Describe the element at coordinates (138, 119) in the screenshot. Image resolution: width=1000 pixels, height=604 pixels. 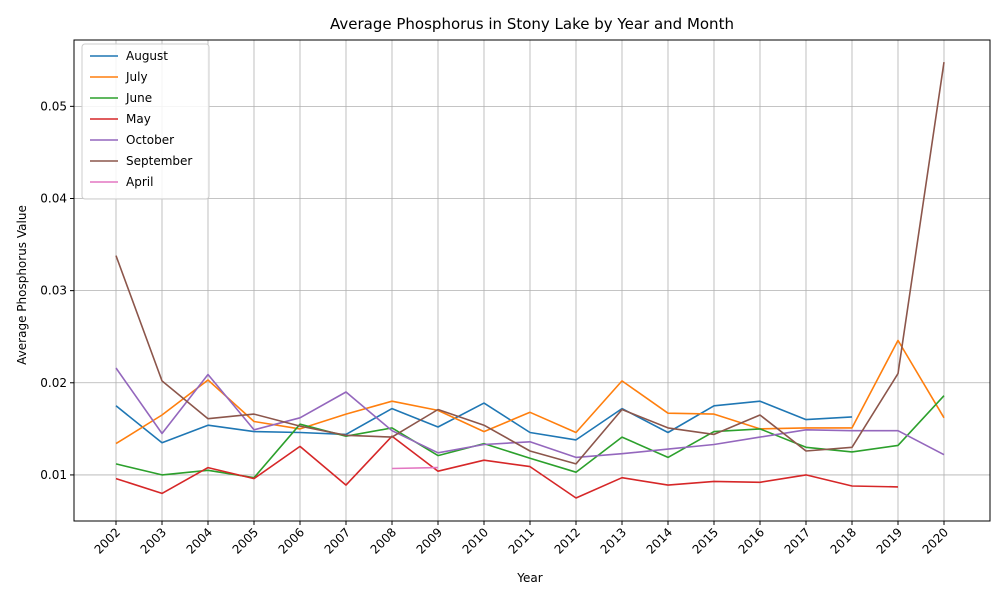
I see `legend-label-may: May` at that location.